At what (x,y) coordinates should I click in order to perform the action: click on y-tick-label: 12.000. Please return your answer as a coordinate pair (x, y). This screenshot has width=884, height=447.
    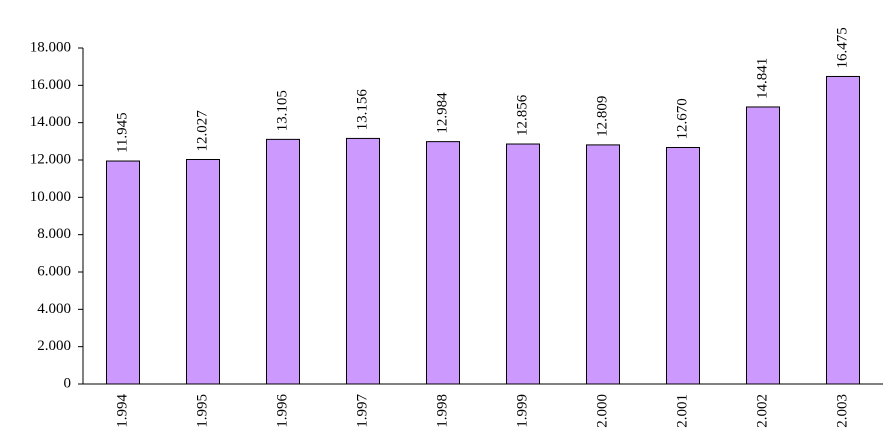
    Looking at the image, I should click on (50, 159).